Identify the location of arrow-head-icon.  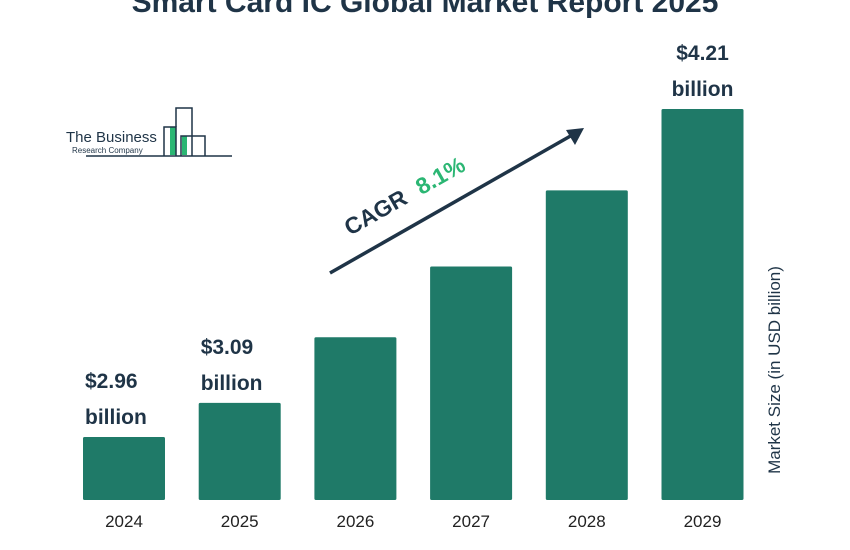
(575, 136).